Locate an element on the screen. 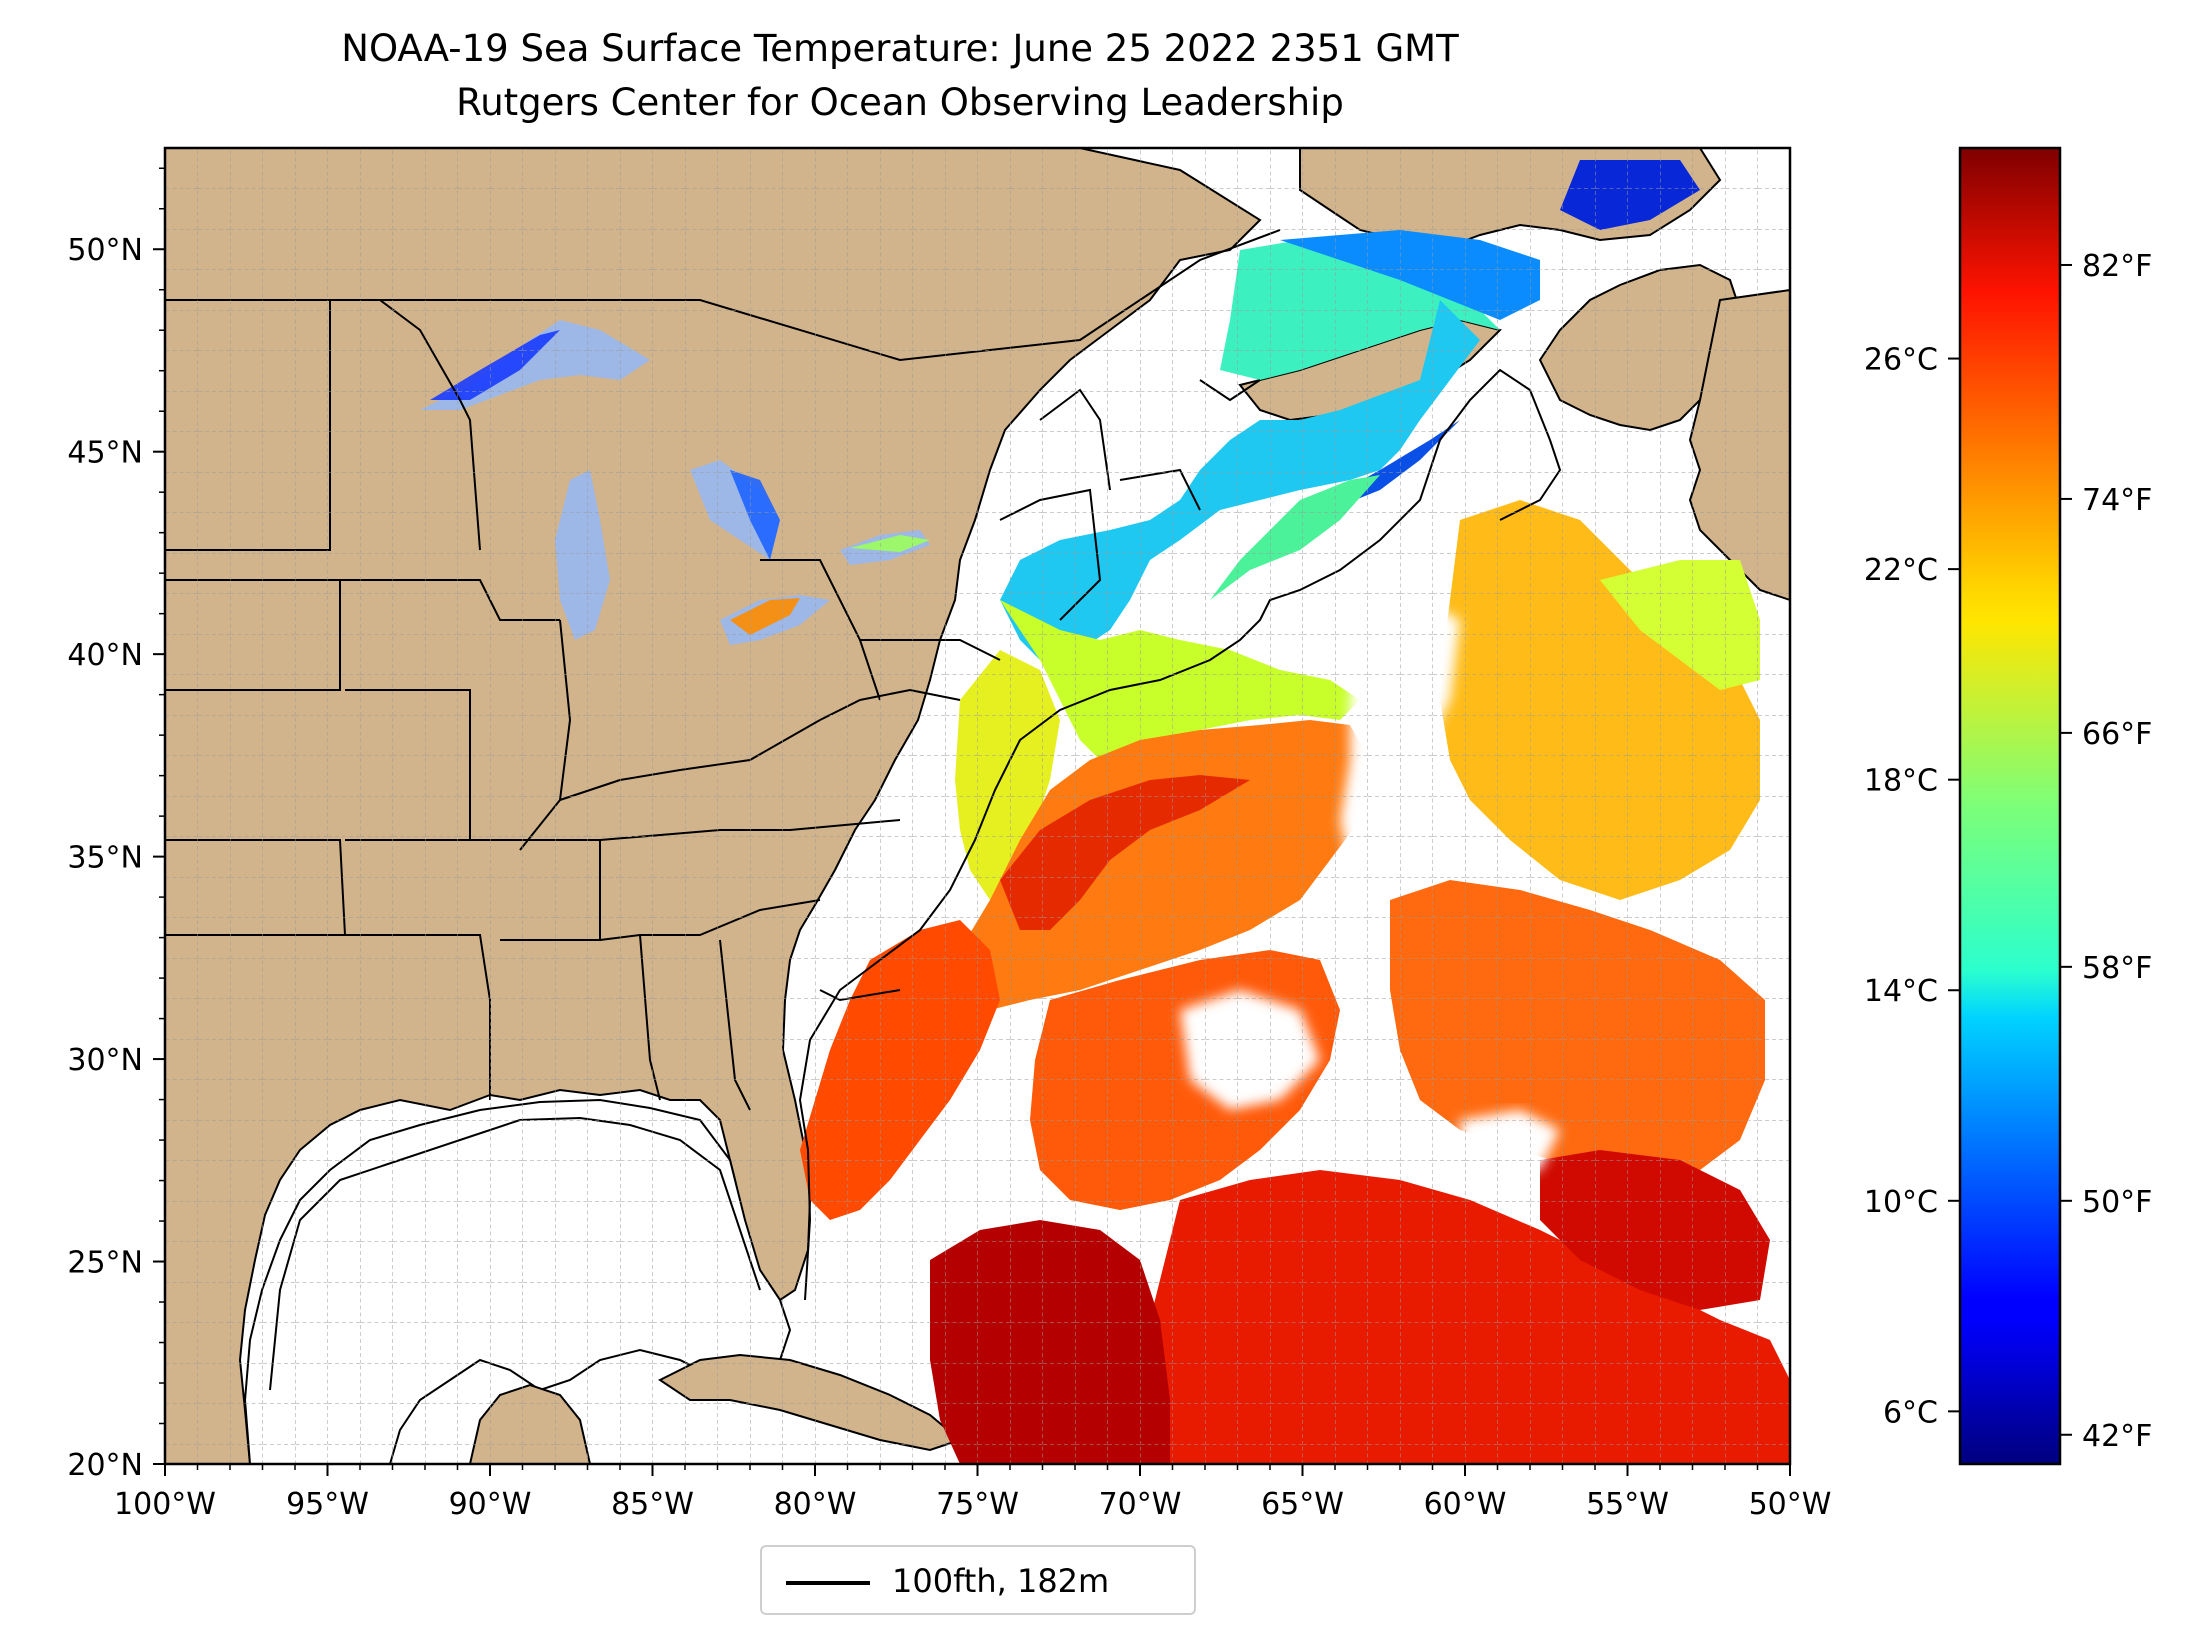 The height and width of the screenshot is (1647, 2201). lat-tick-label: 20°N is located at coordinates (105, 1465).